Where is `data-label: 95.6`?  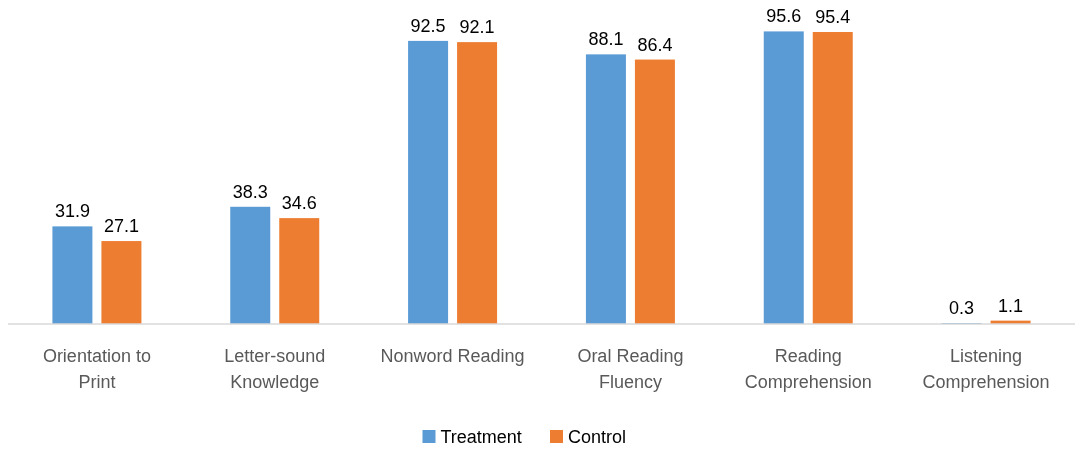
data-label: 95.6 is located at coordinates (784, 16).